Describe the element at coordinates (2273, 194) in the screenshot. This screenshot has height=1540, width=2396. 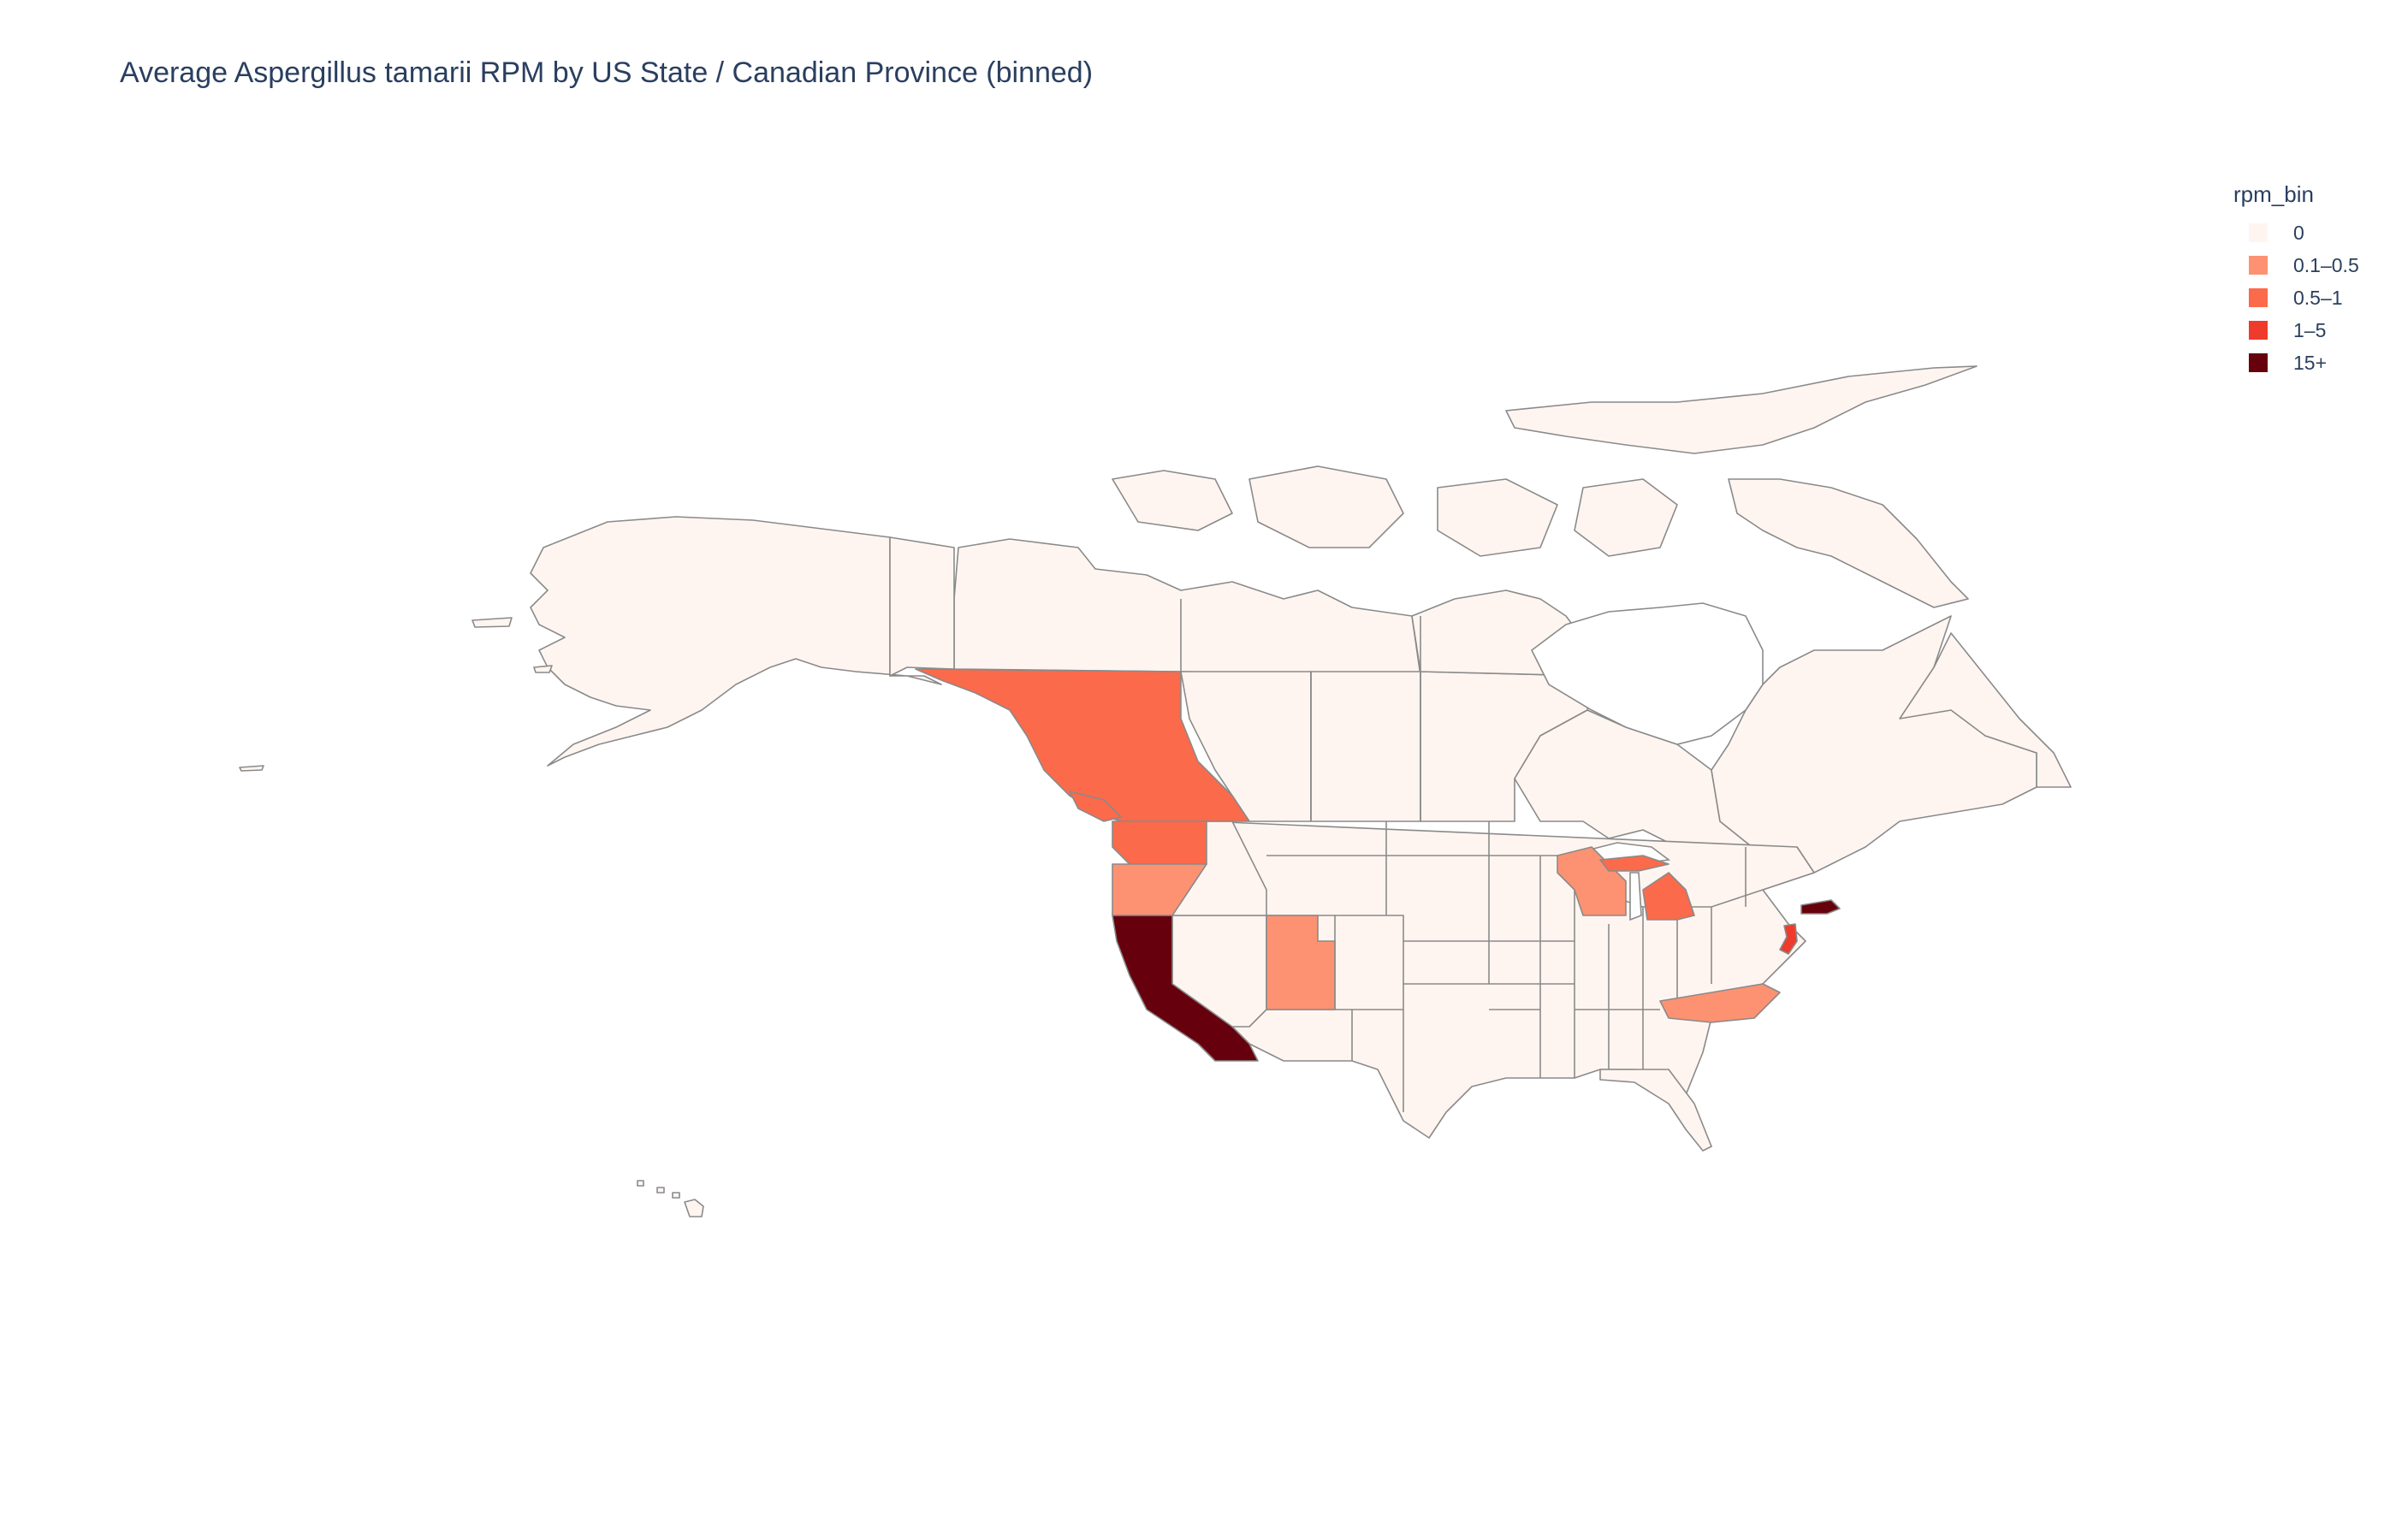
I see `legend-title: rpm_bin` at that location.